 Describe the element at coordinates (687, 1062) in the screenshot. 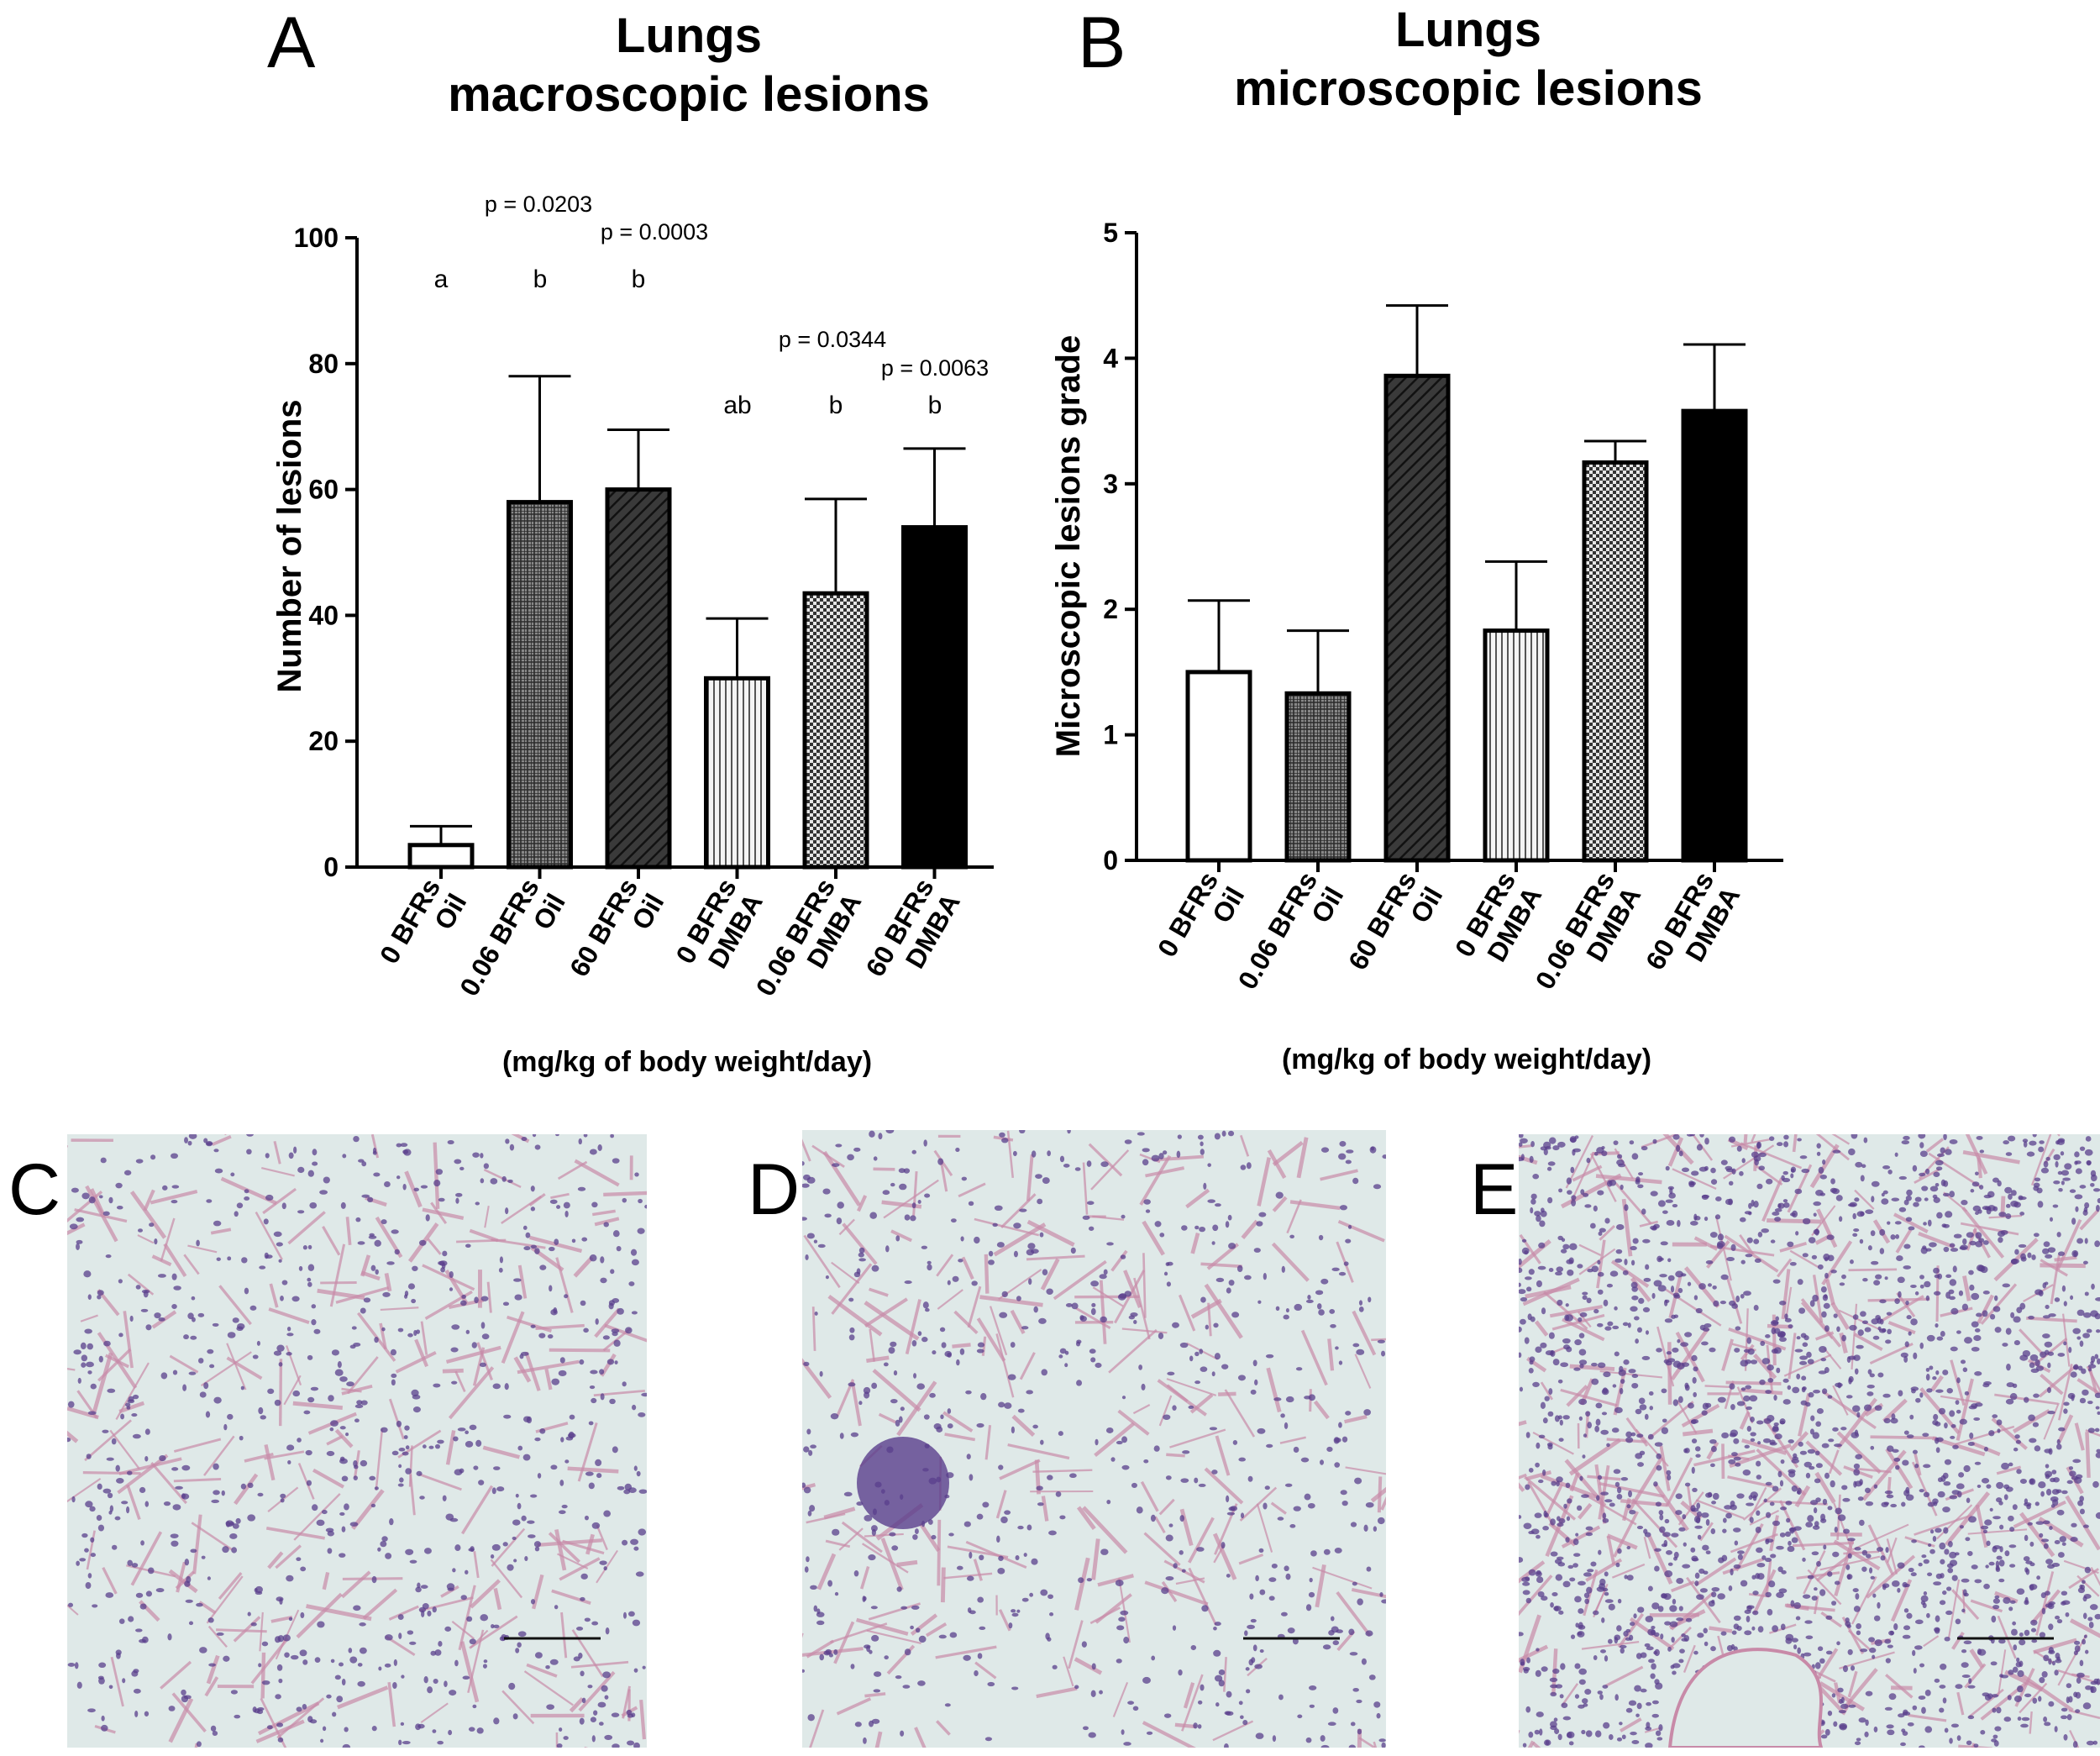

I see `x-axis-label-a: (mg/kg of body weight/day)` at that location.